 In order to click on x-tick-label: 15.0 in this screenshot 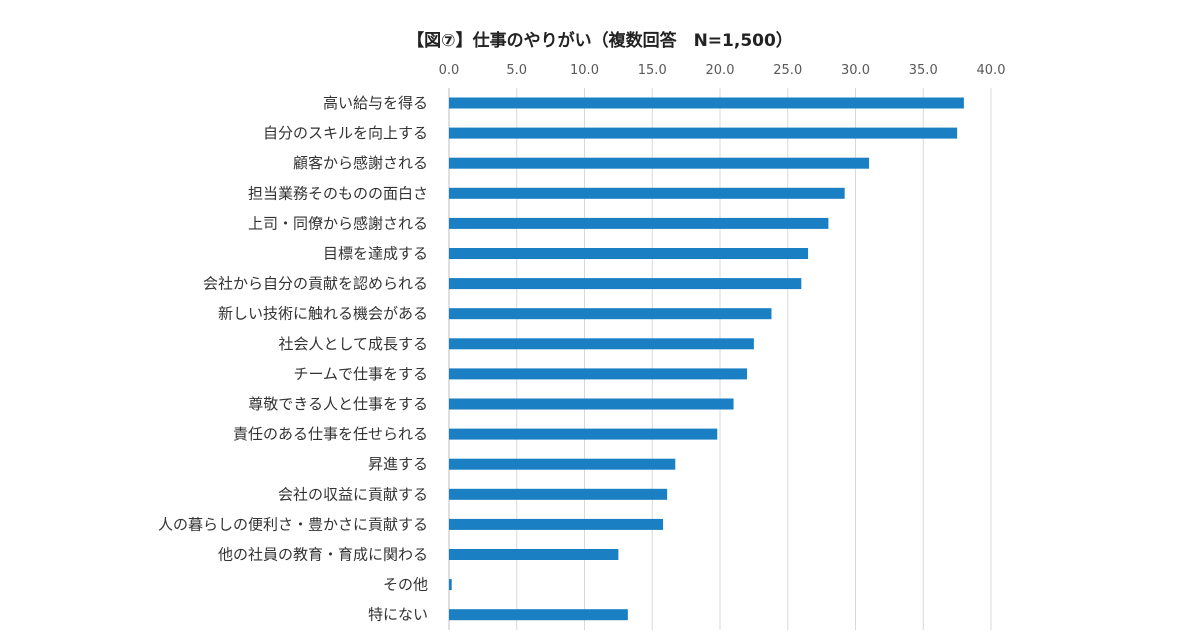, I will do `click(652, 70)`.